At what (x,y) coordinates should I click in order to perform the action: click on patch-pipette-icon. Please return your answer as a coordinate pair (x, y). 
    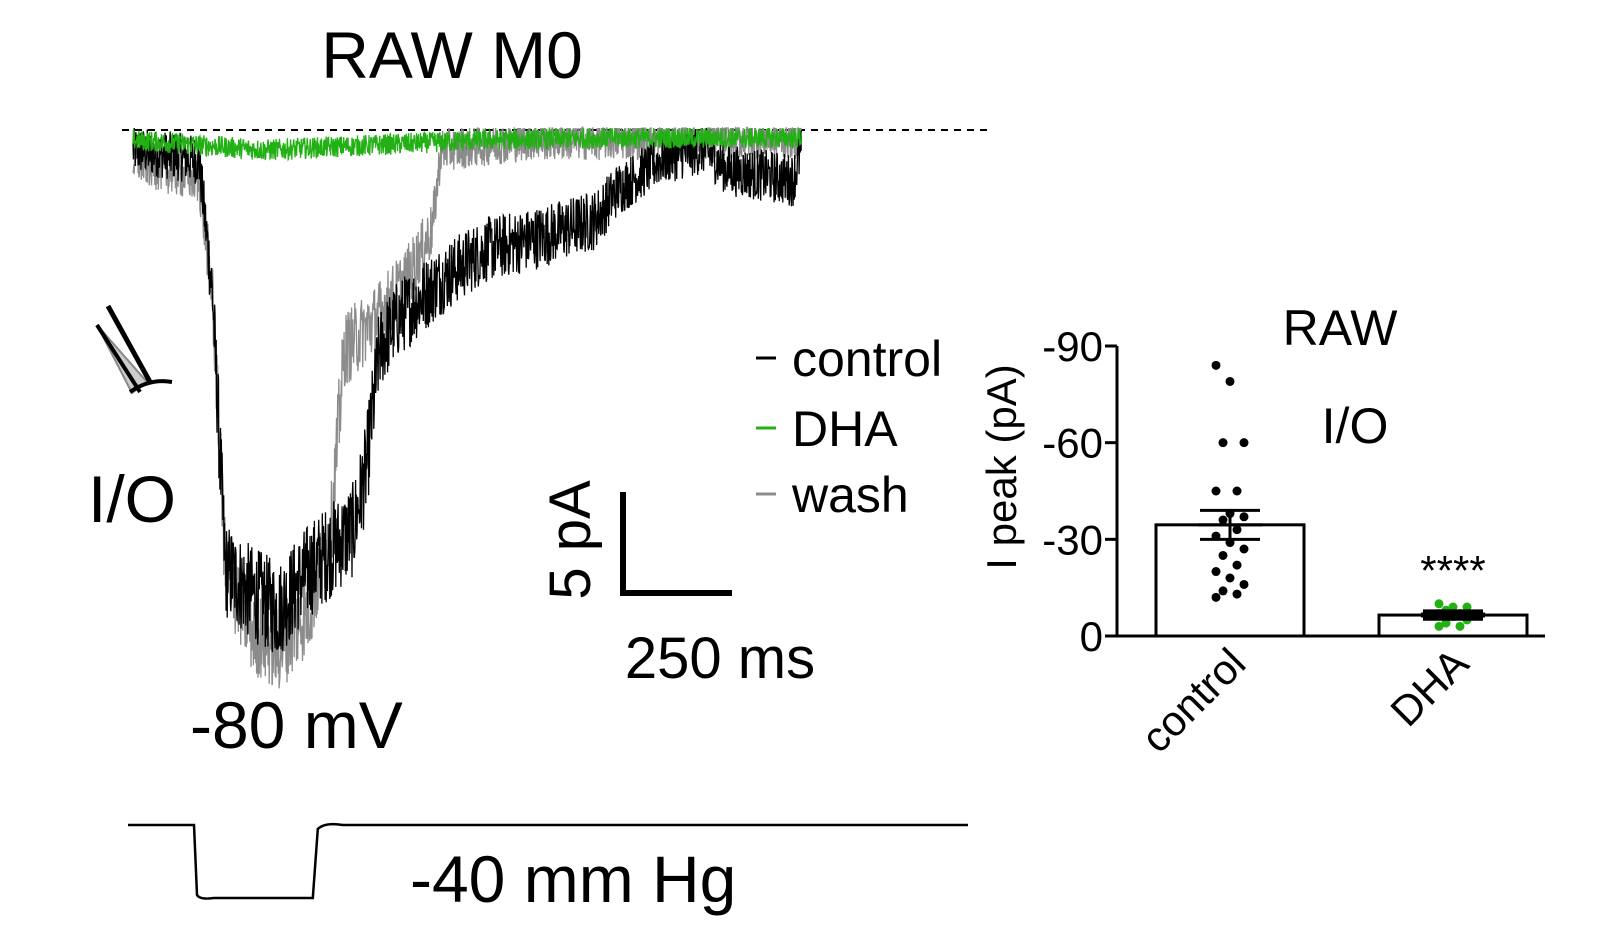
    Looking at the image, I should click on (134, 349).